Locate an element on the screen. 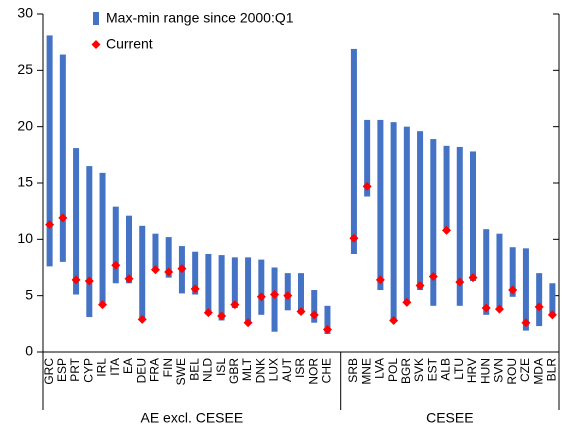 The image size is (562, 433). x-tick-label: CZE is located at coordinates (525, 370).